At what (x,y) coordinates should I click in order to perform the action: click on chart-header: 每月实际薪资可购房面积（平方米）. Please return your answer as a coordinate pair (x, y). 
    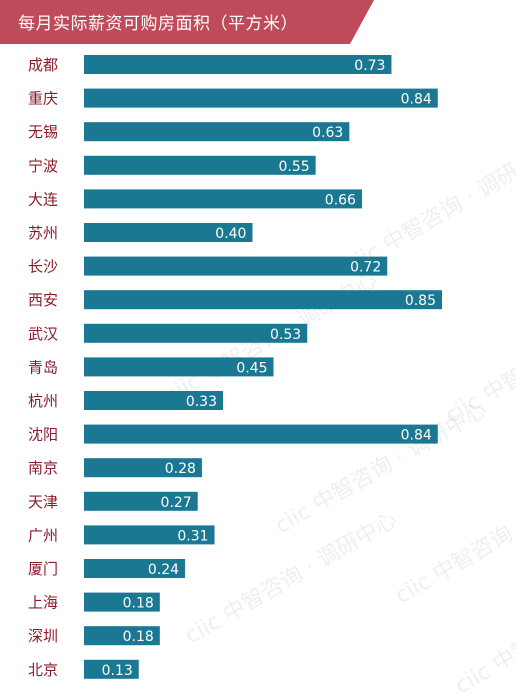
    Looking at the image, I should click on (258, 22).